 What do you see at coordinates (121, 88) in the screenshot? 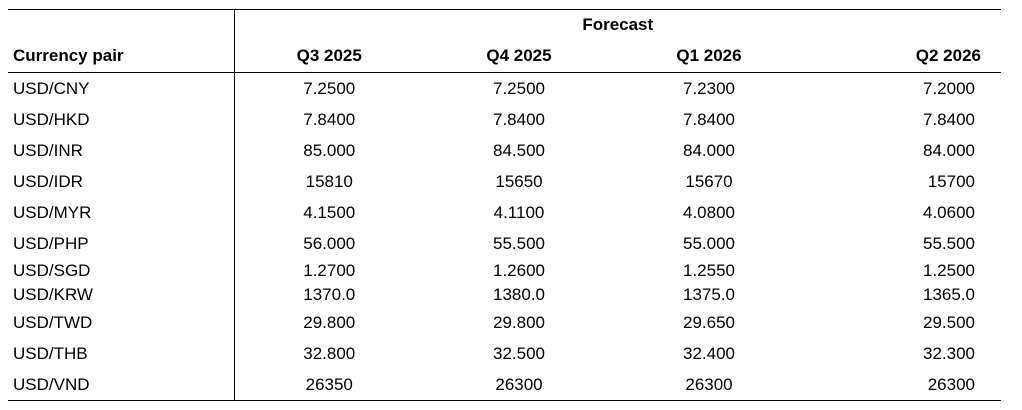
I see `currency-pair-cell: USD/CNY` at bounding box center [121, 88].